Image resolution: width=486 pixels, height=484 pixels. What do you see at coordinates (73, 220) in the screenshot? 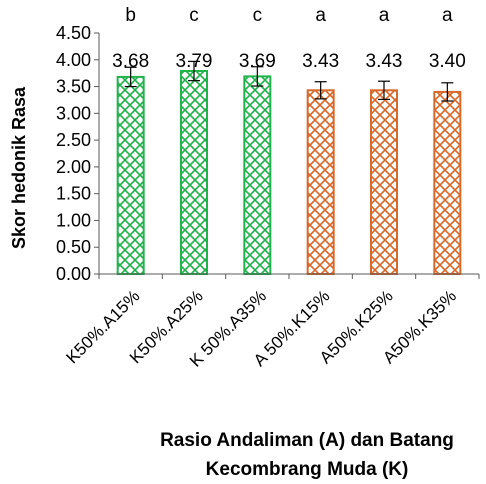
I see `y-tick-label: 1.00` at bounding box center [73, 220].